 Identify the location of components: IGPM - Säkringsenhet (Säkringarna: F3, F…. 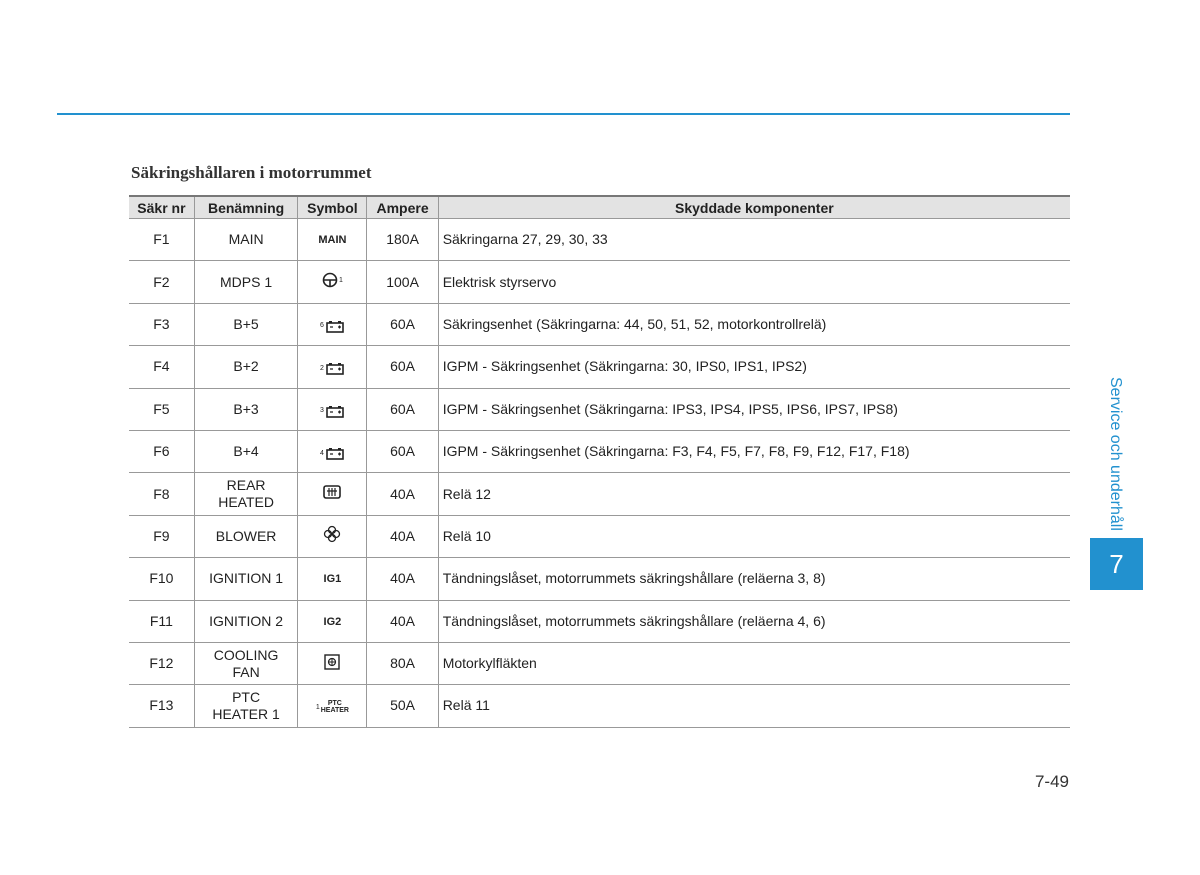
(753, 451).